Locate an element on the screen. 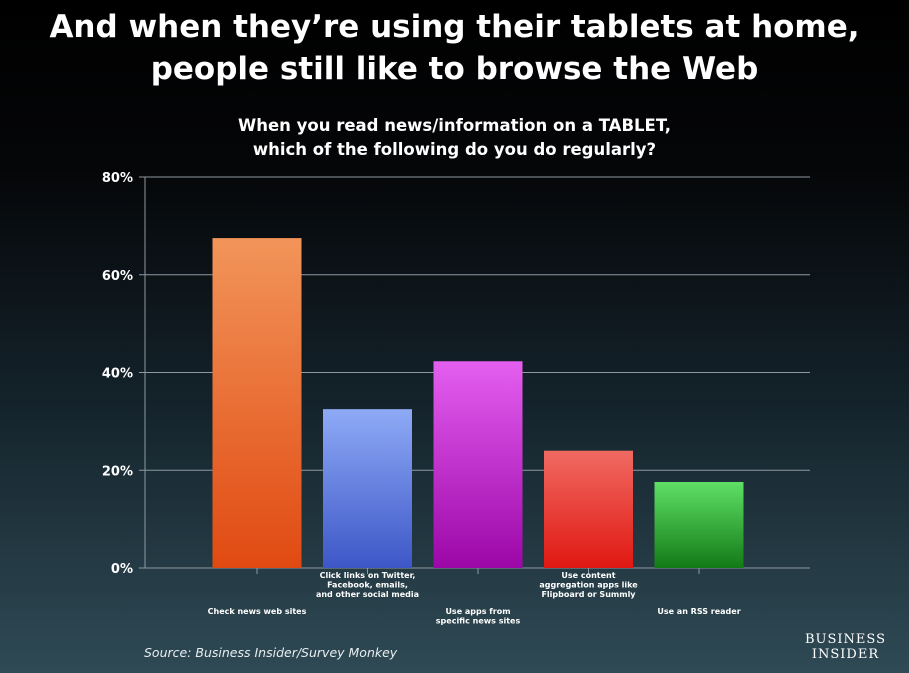 This screenshot has width=909, height=673. headline-line-2: people still like to browse the Web is located at coordinates (454, 69).